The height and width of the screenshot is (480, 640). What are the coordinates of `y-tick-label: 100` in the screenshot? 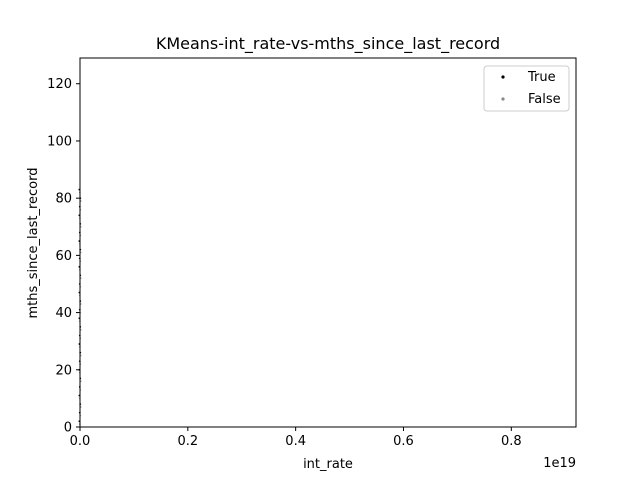 It's located at (59, 141).